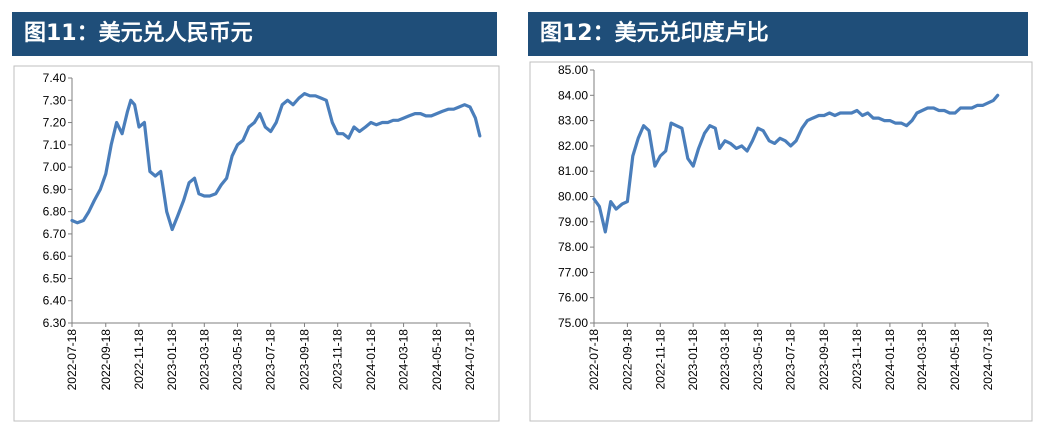  What do you see at coordinates (573, 247) in the screenshot?
I see `y-tick-label: 78.00` at bounding box center [573, 247].